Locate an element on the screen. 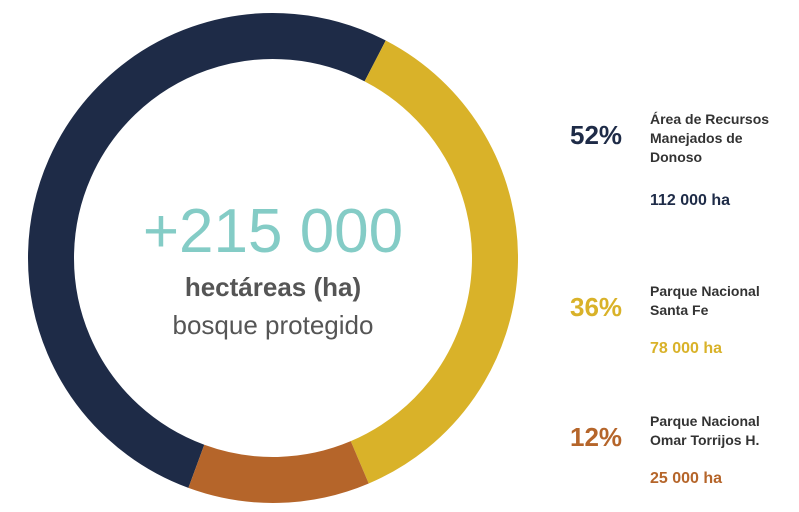 The image size is (799, 512). legend-percent: 52% is located at coordinates (596, 135).